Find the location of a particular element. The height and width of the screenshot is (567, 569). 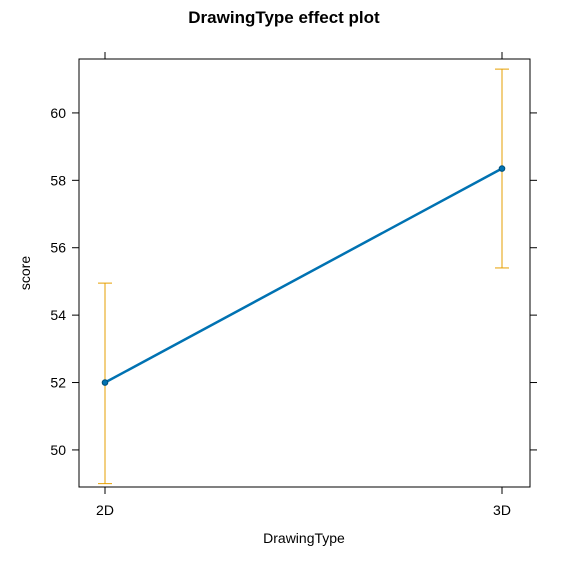

y-axis-label: score is located at coordinates (25, 273).